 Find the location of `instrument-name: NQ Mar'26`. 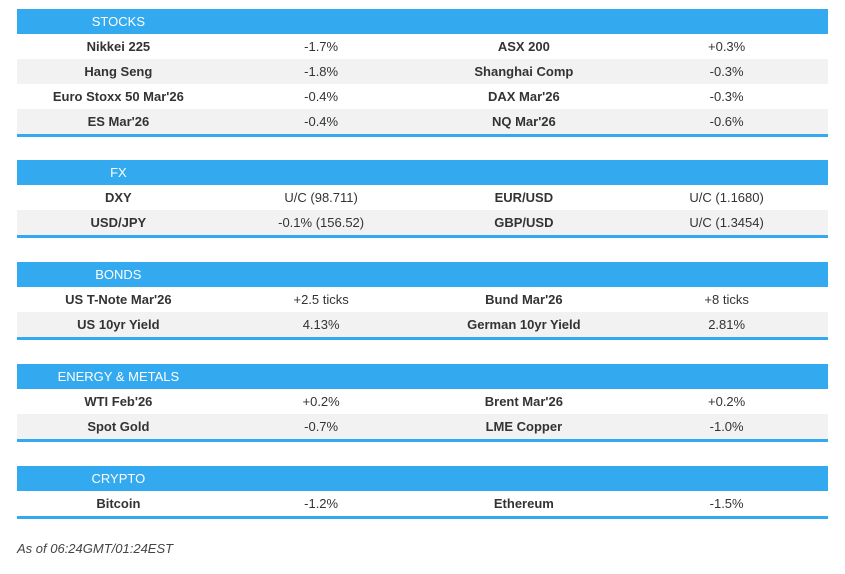

instrument-name: NQ Mar'26 is located at coordinates (524, 122).